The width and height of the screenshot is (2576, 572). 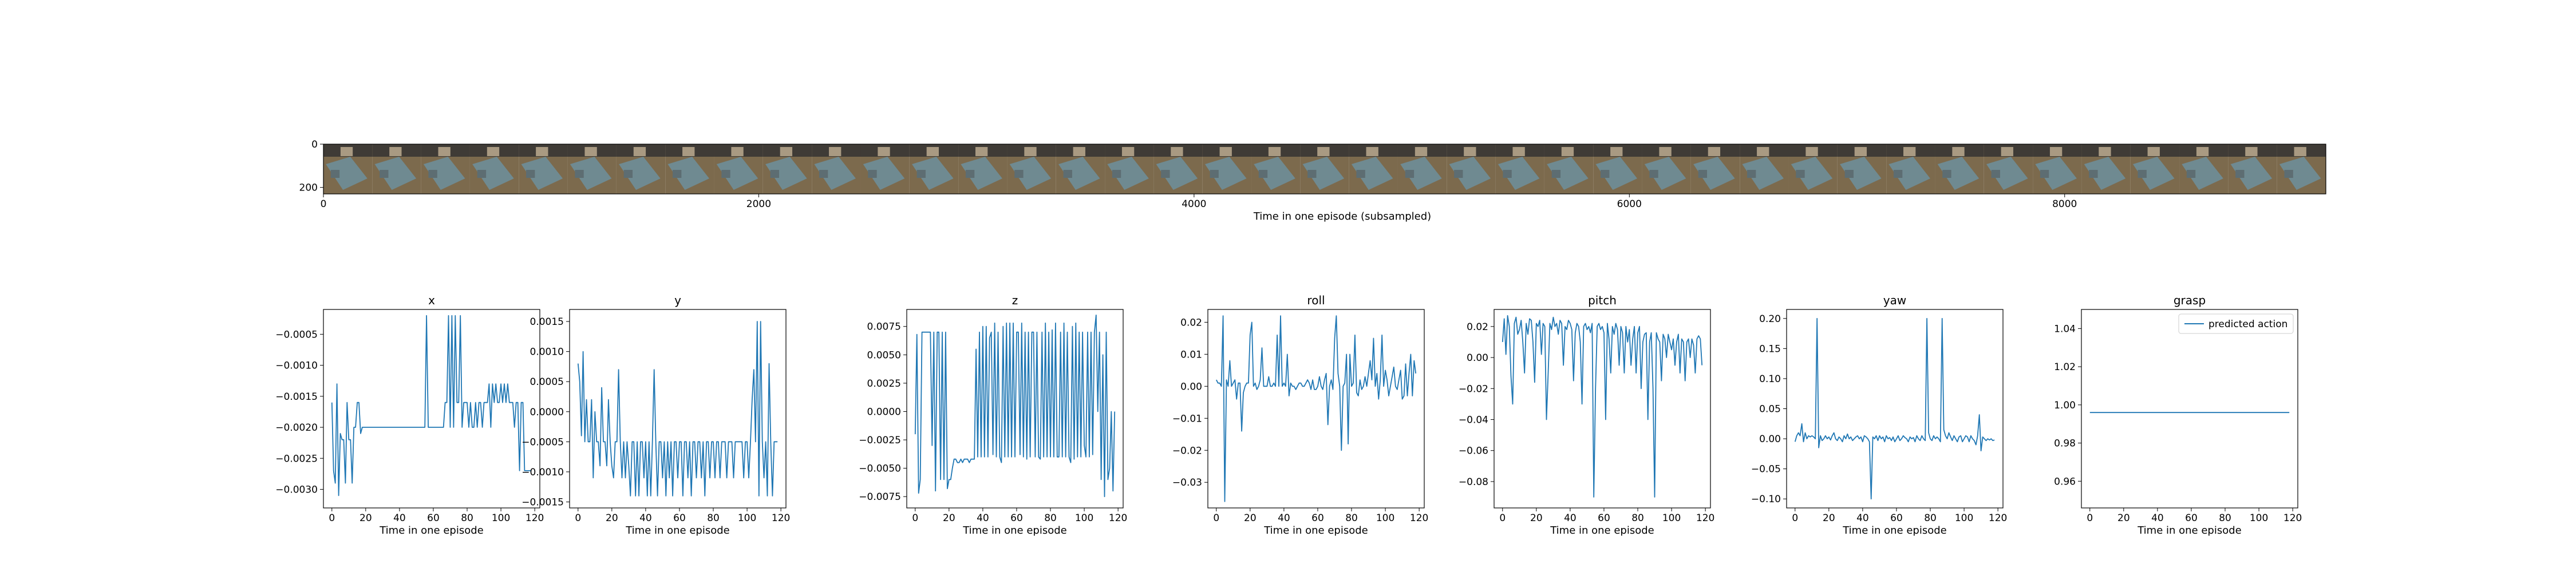 What do you see at coordinates (2065, 444) in the screenshot?
I see `y-tick-label: 0.98` at bounding box center [2065, 444].